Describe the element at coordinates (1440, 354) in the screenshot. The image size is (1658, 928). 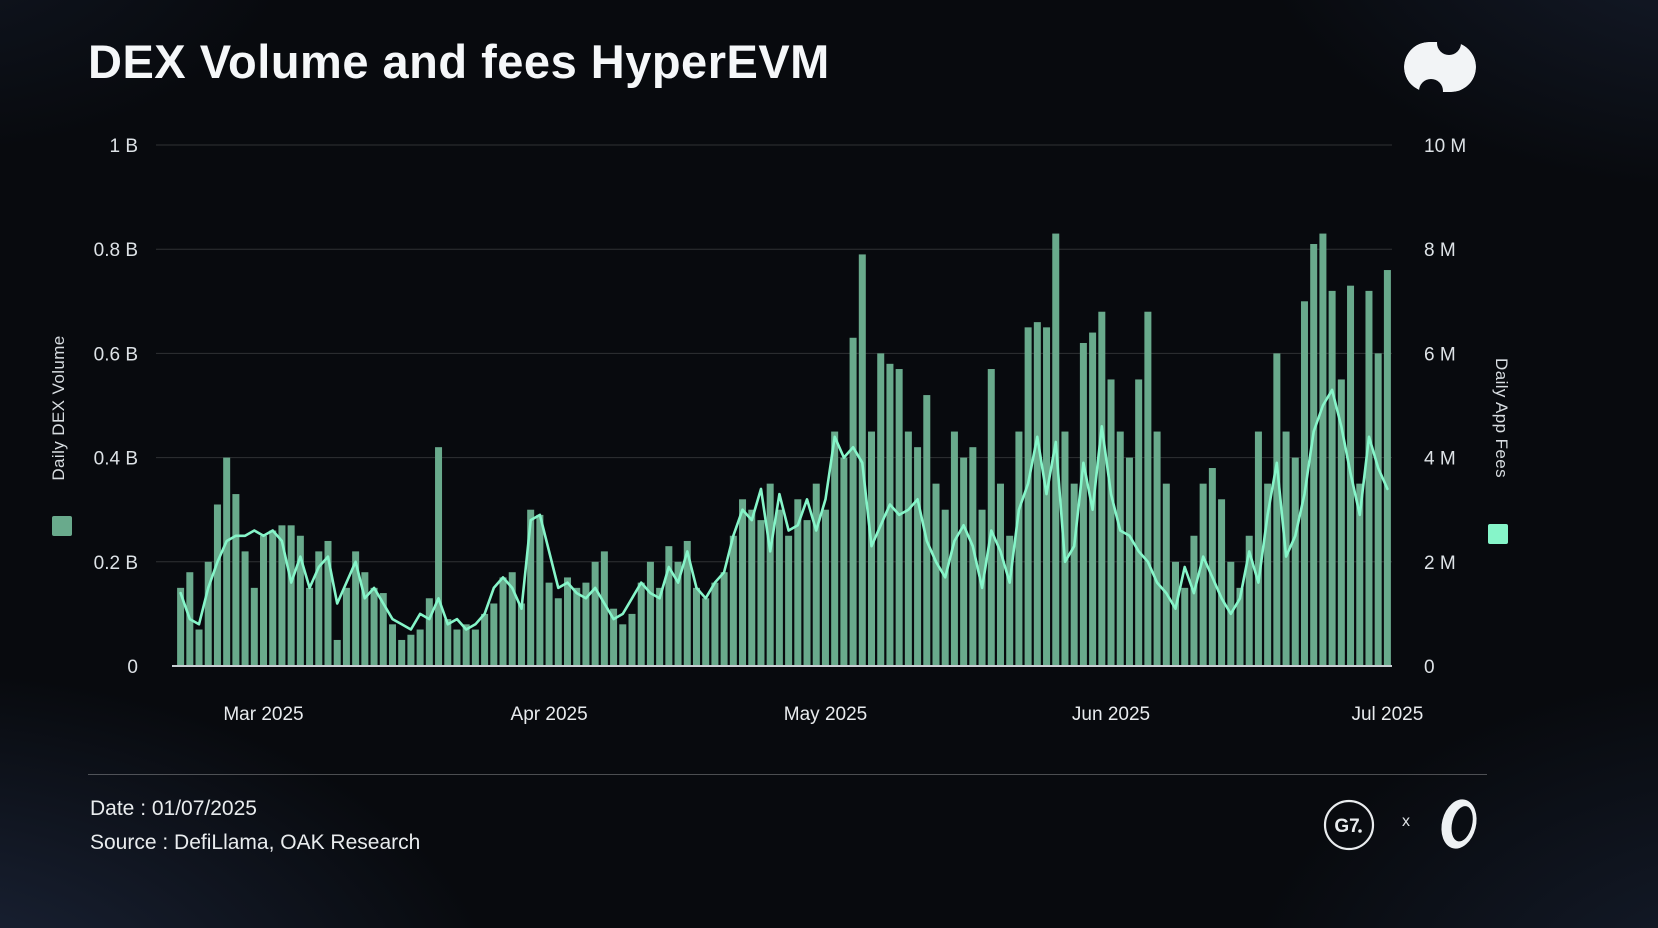
I see `right-axis-tick: 6 M` at that location.